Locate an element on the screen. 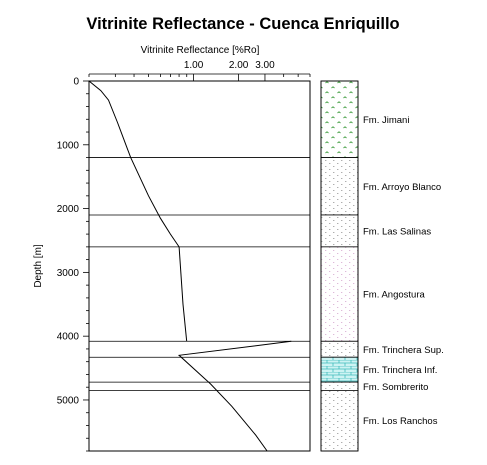 This screenshot has width=487, height=465. y-tick-label: 1000 is located at coordinates (68, 145).